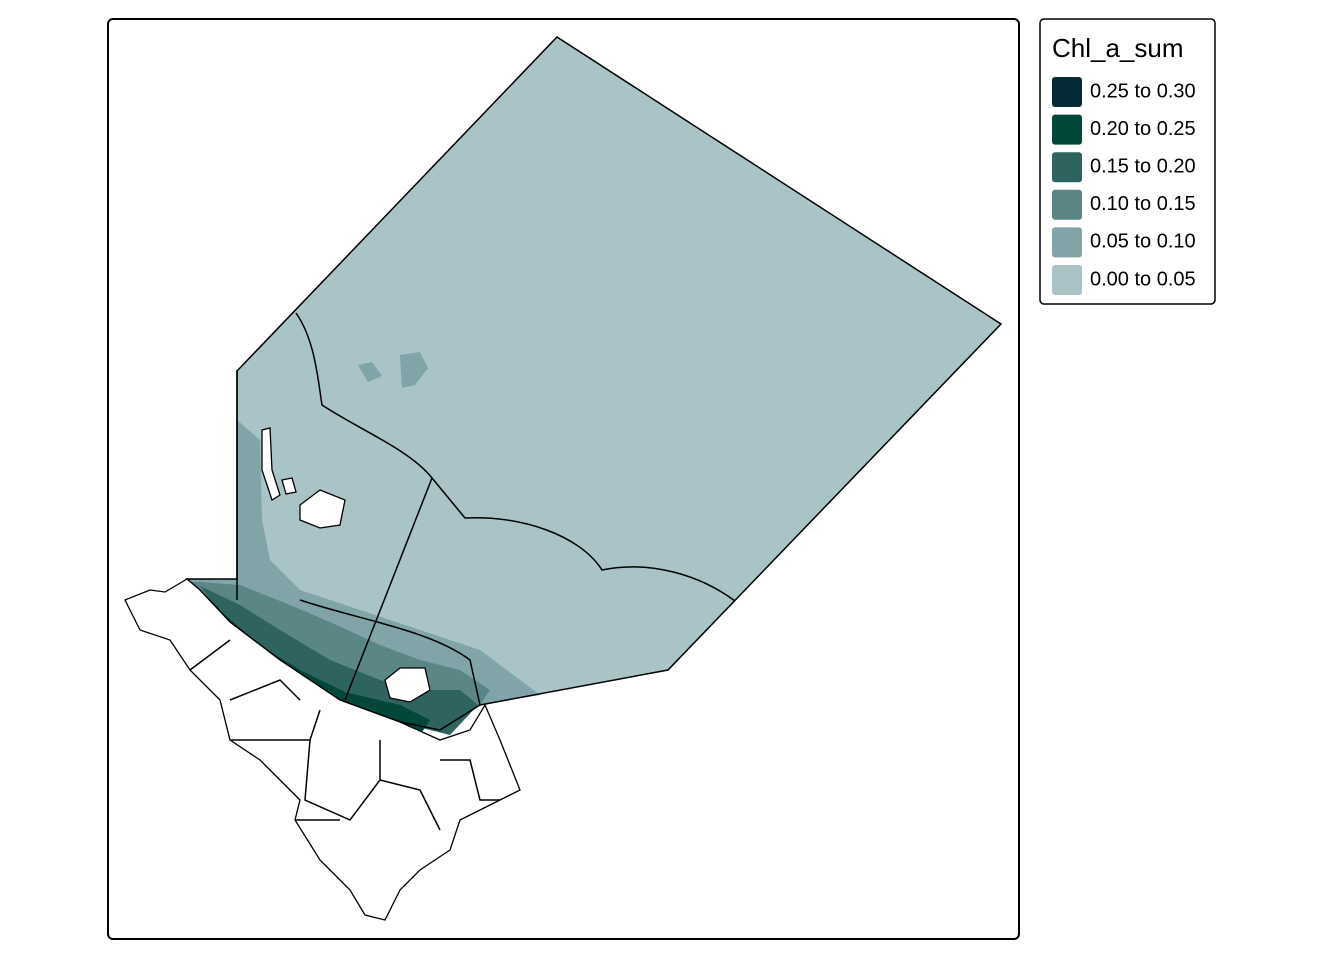 This screenshot has height=960, width=1344. What do you see at coordinates (1143, 204) in the screenshot?
I see `legend-label: 0.10 to 0.15` at bounding box center [1143, 204].